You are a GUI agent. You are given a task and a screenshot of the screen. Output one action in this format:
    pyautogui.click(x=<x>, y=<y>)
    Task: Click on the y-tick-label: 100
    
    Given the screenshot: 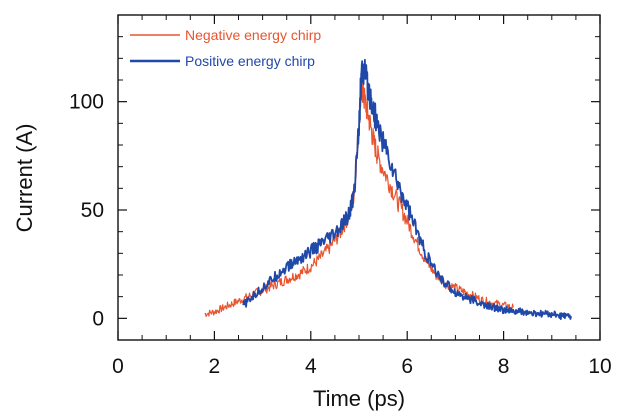 What is the action you would take?
    pyautogui.click(x=86, y=102)
    